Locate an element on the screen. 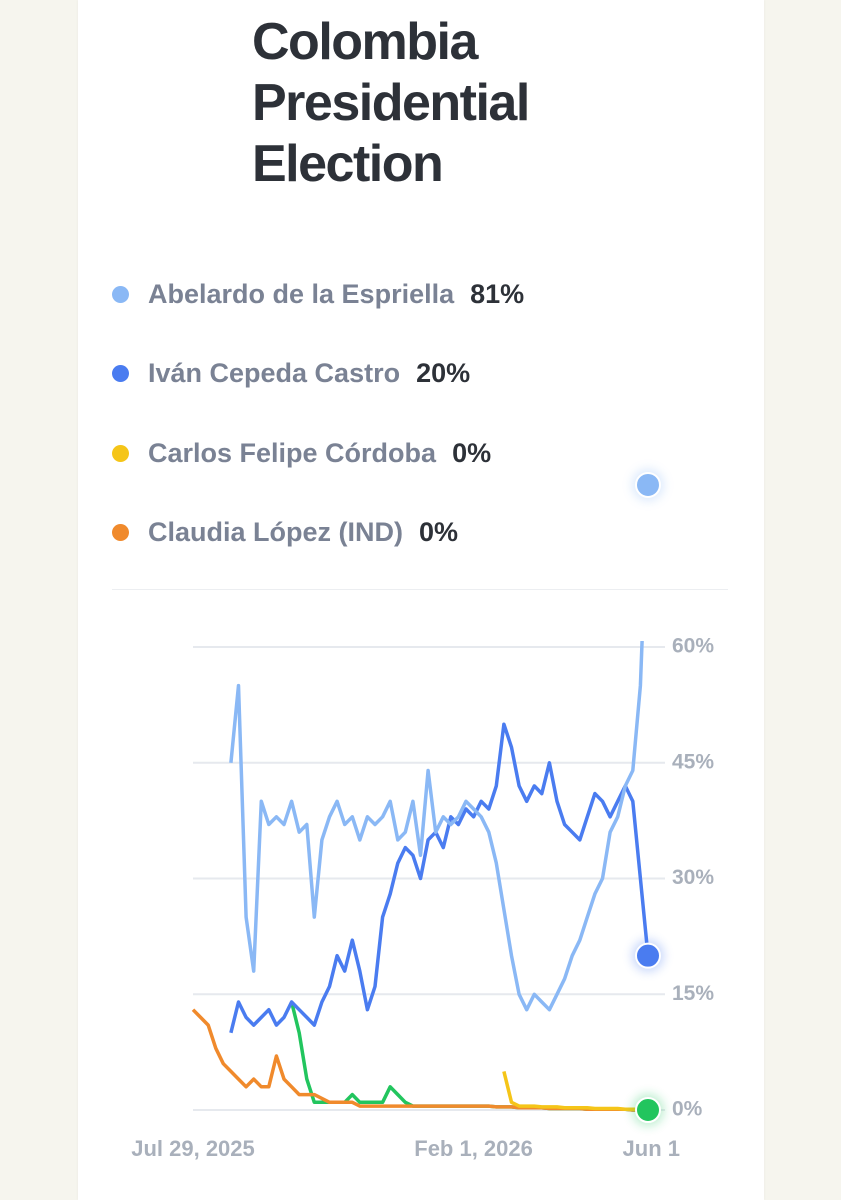  x-tick-label: Jun 1 is located at coordinates (651, 1148).